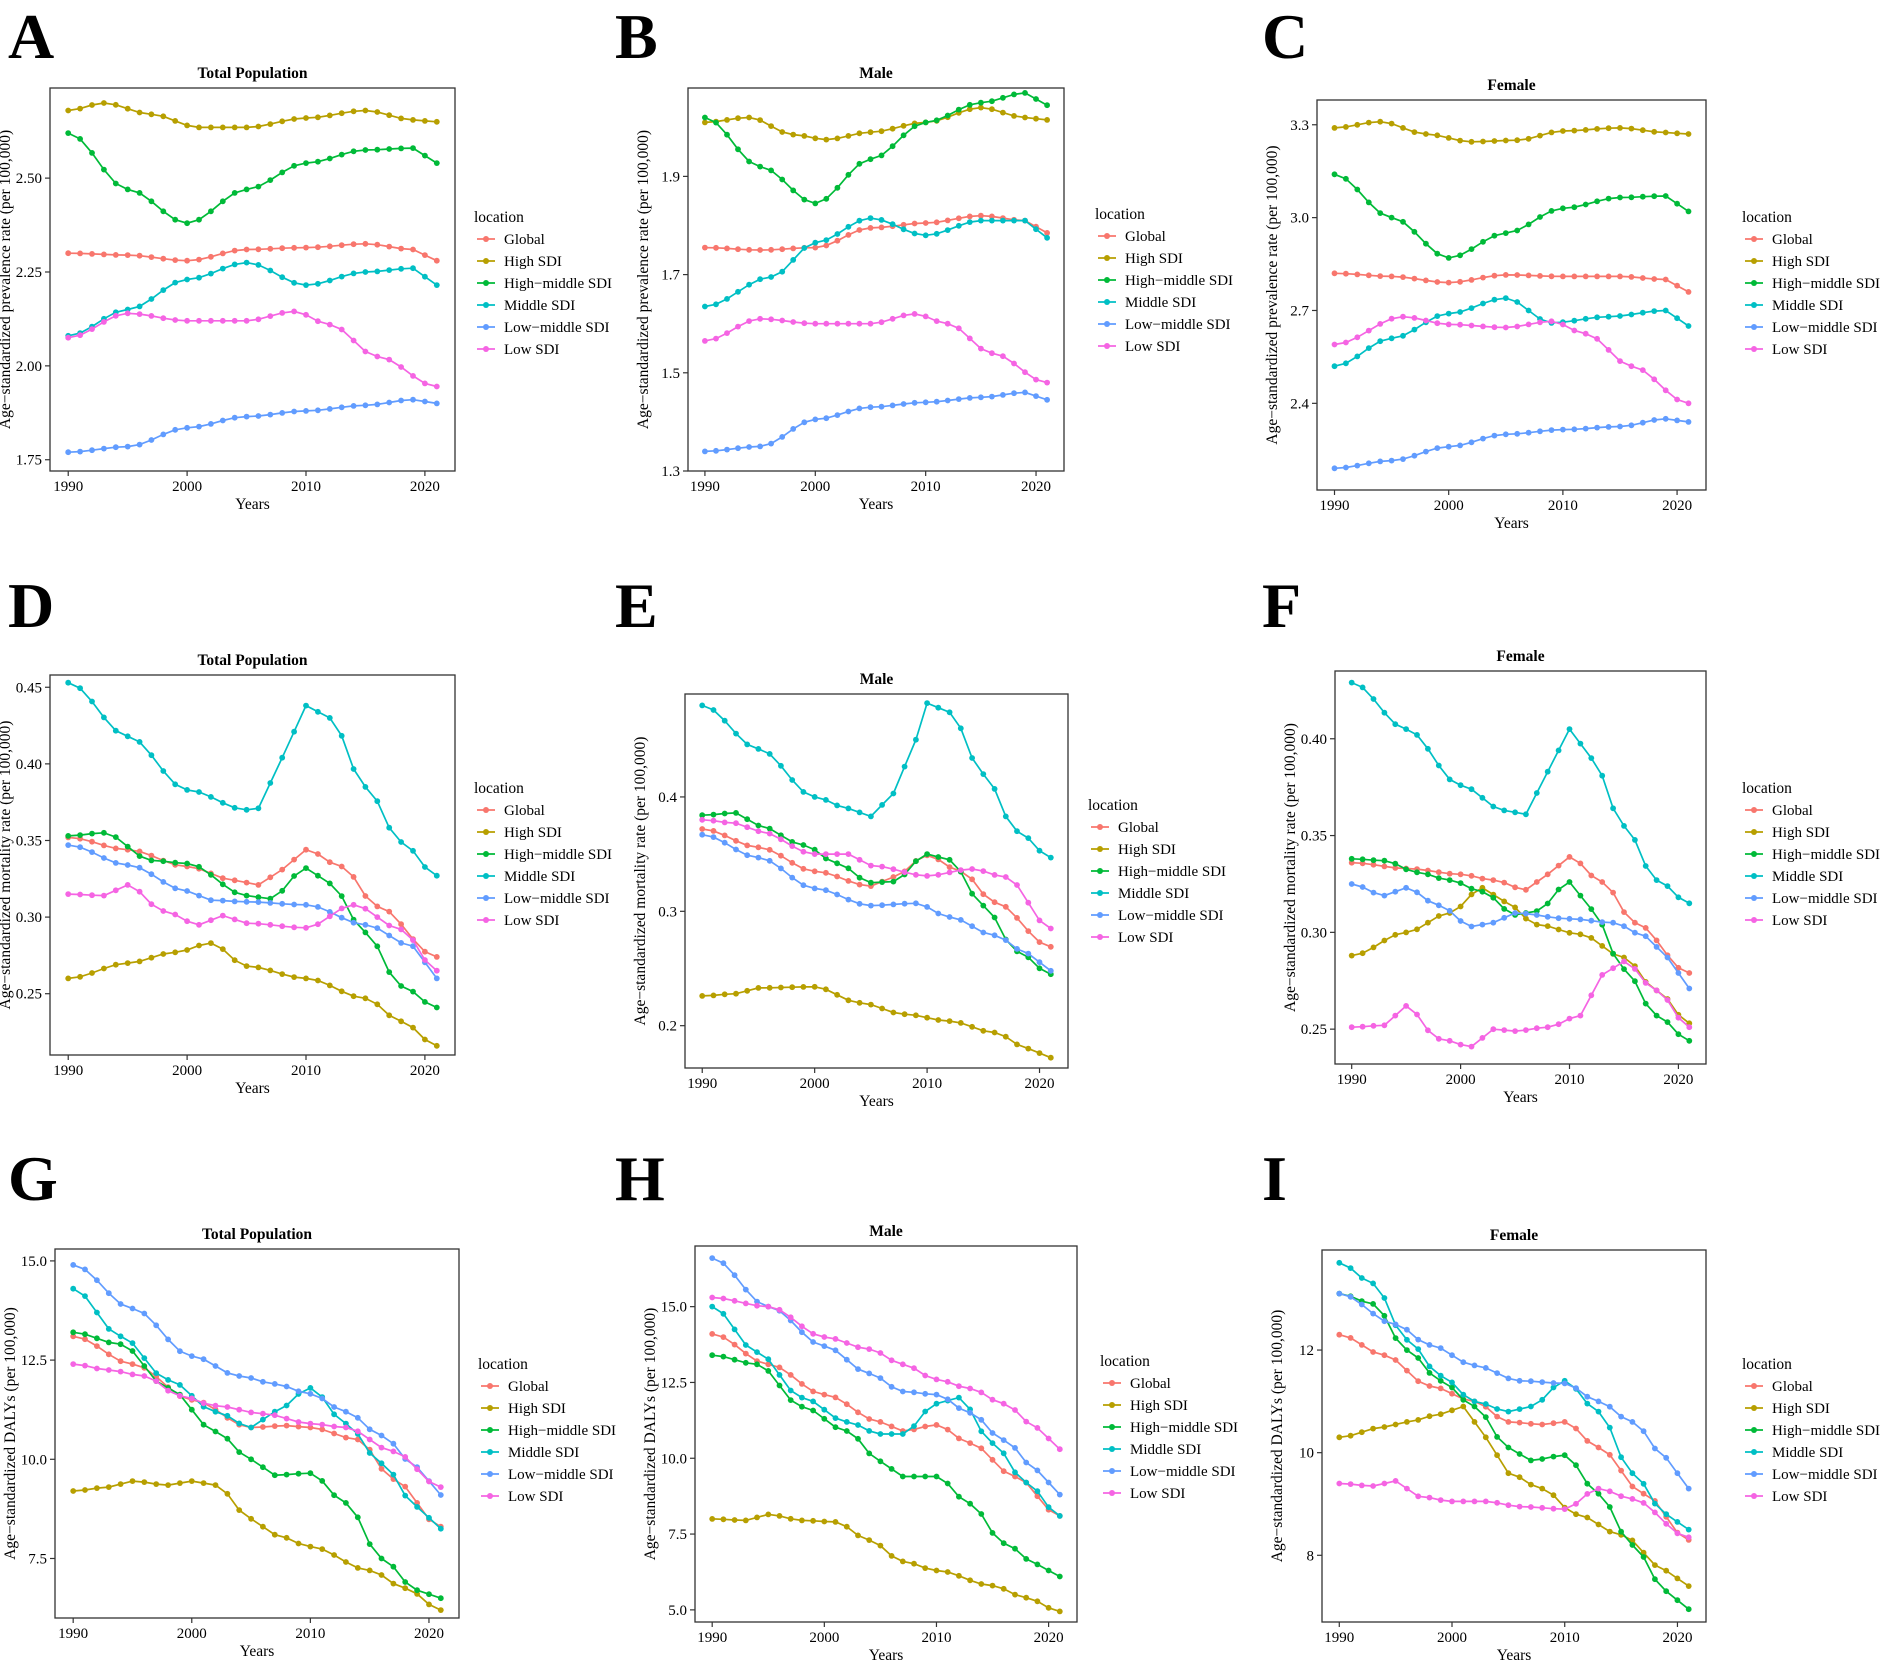 The height and width of the screenshot is (1669, 1902). Describe the element at coordinates (252, 279) in the screenshot. I see `plot-frame` at that location.